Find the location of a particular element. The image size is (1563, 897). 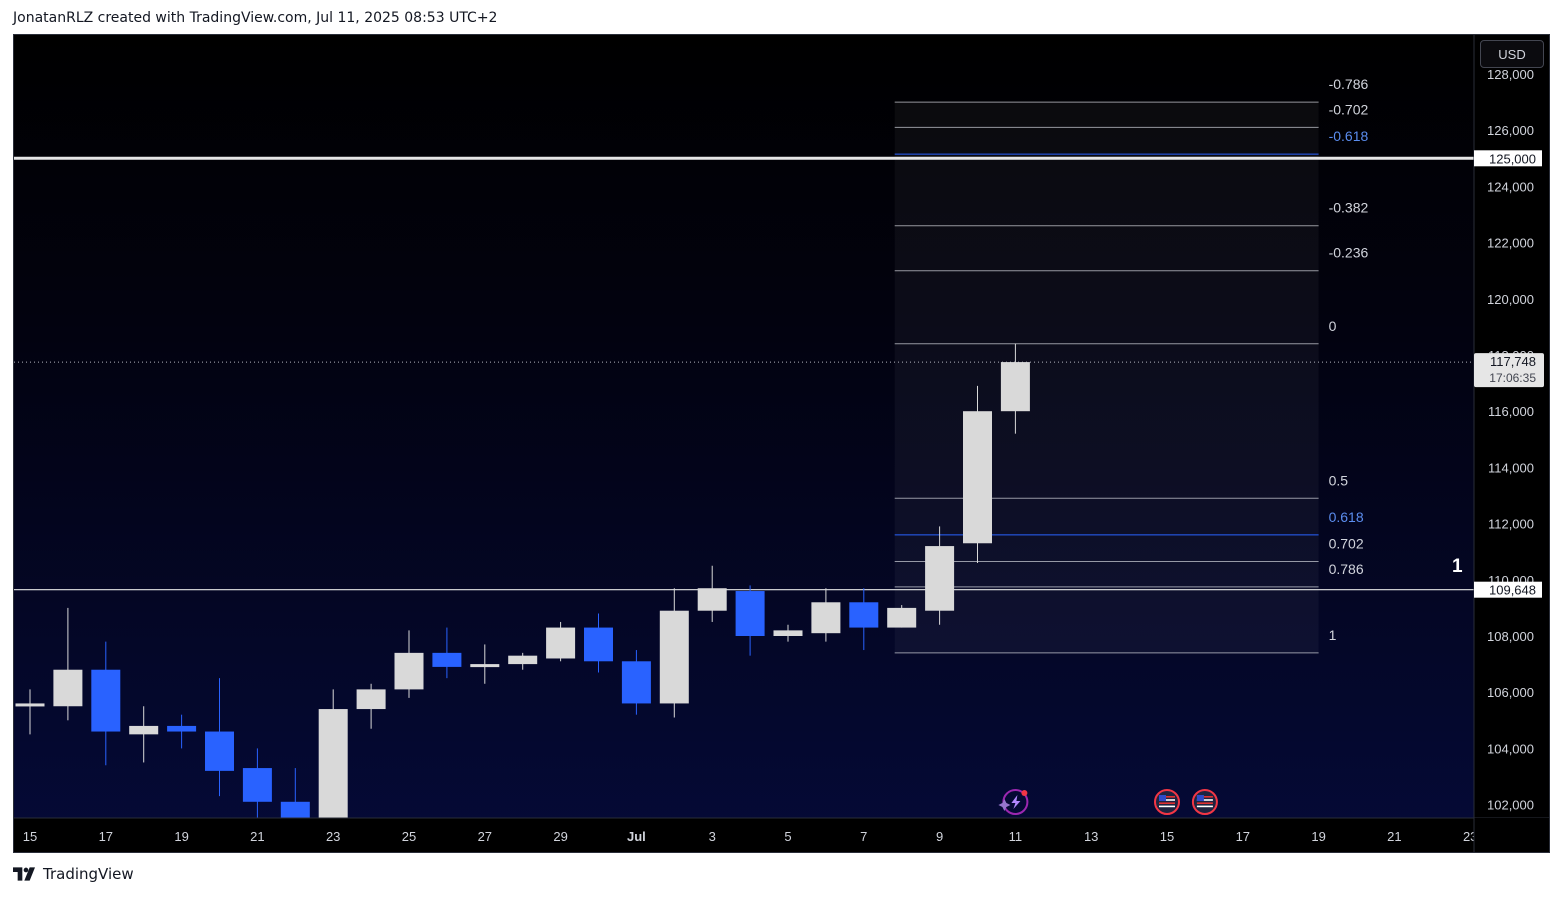

fib-level-label: -0.382 is located at coordinates (1349, 208).